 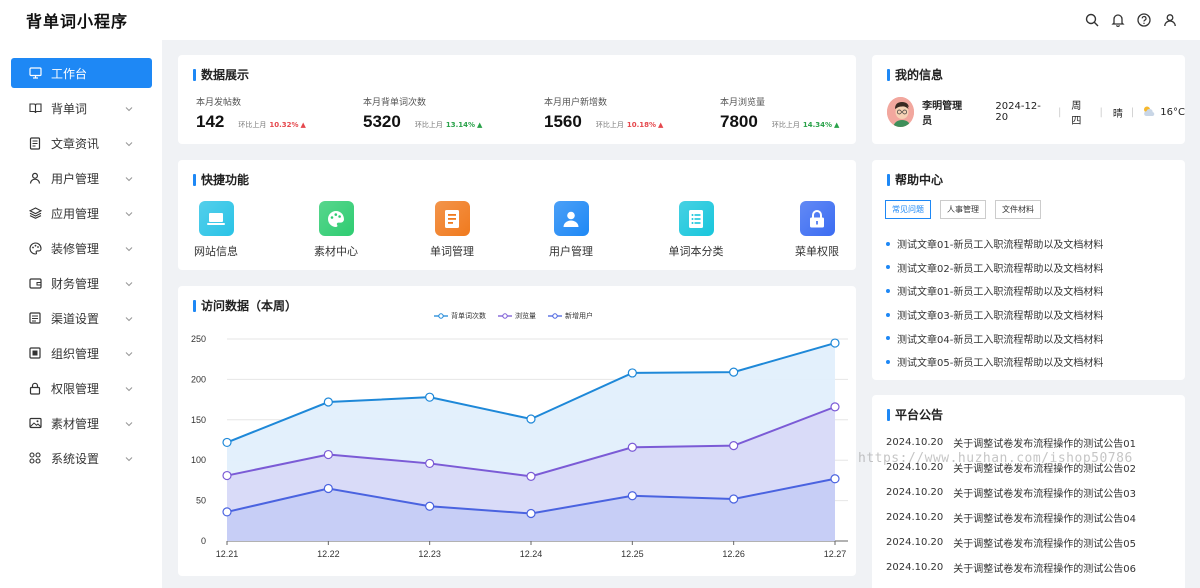 What do you see at coordinates (1118, 20) in the screenshot?
I see `bell-icon` at bounding box center [1118, 20].